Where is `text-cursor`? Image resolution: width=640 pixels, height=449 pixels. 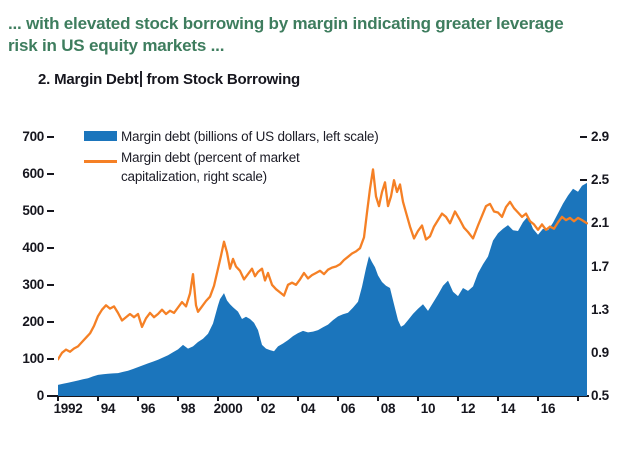
text-cursor is located at coordinates (140, 79).